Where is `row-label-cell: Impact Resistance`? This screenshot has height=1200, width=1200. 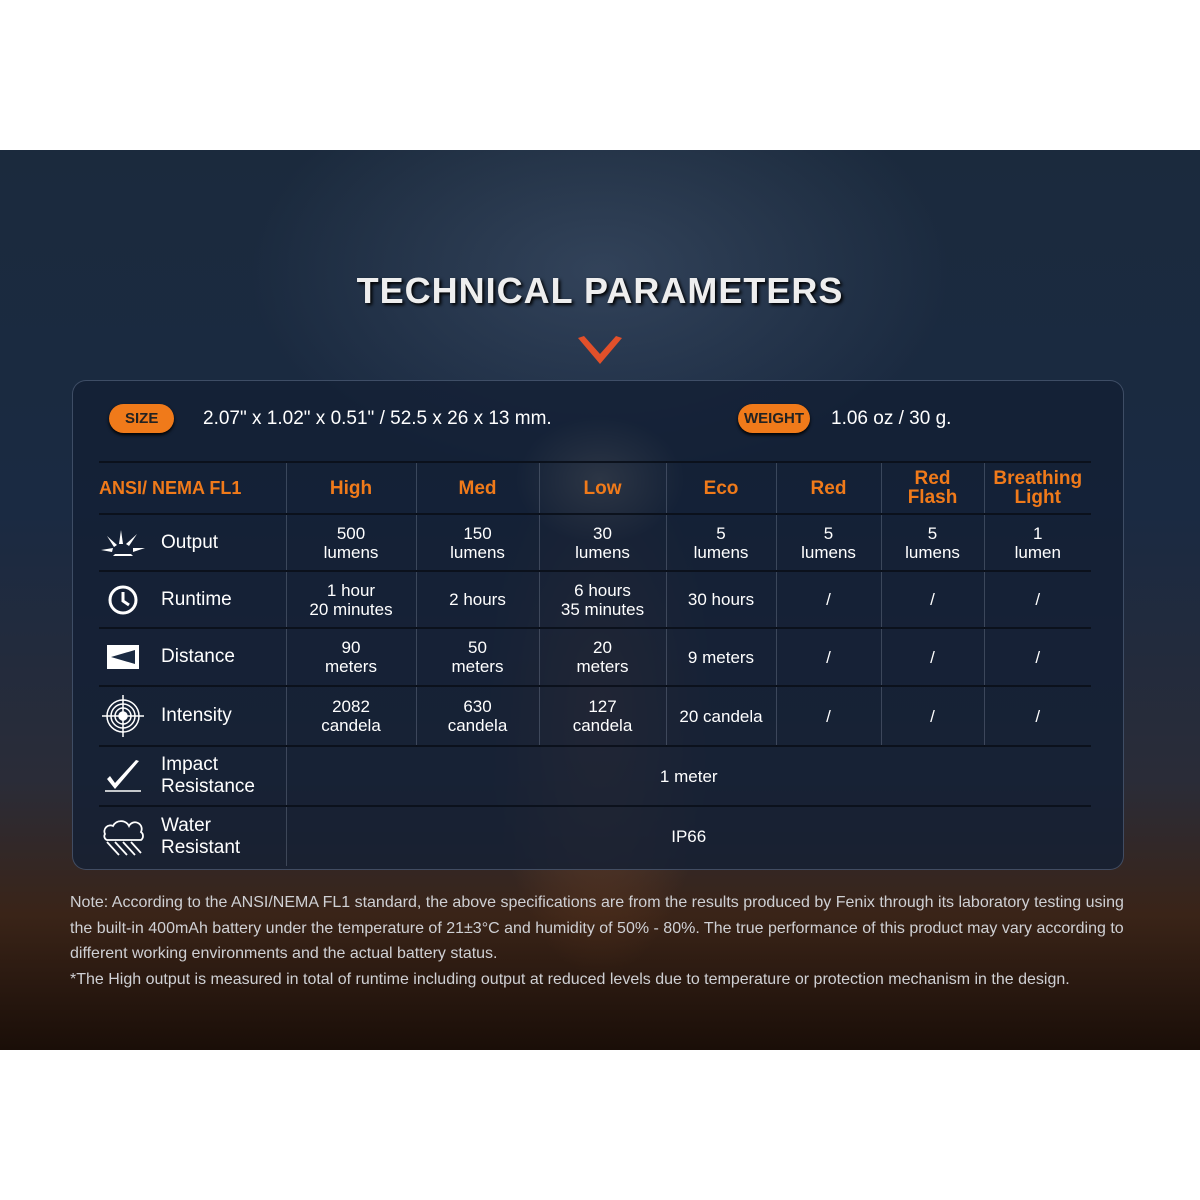 row-label-cell: Impact Resistance is located at coordinates (192, 776).